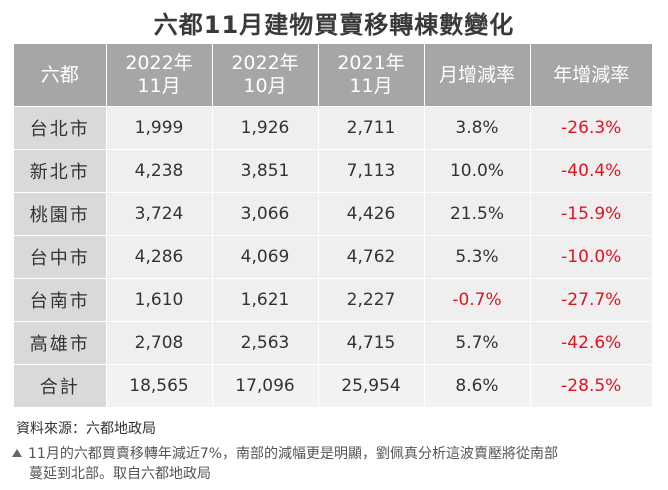 Image resolution: width=668 pixels, height=490 pixels. Describe the element at coordinates (591, 171) in the screenshot. I see `yoy-cell: -40.4%` at that location.